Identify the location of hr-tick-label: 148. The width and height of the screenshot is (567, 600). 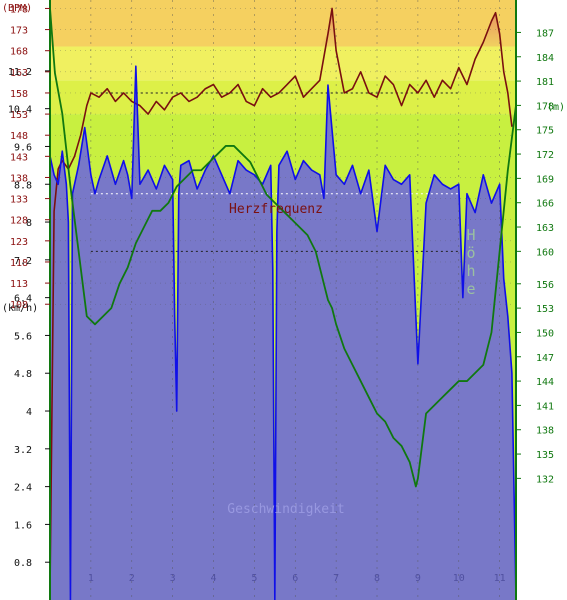
(19, 136).